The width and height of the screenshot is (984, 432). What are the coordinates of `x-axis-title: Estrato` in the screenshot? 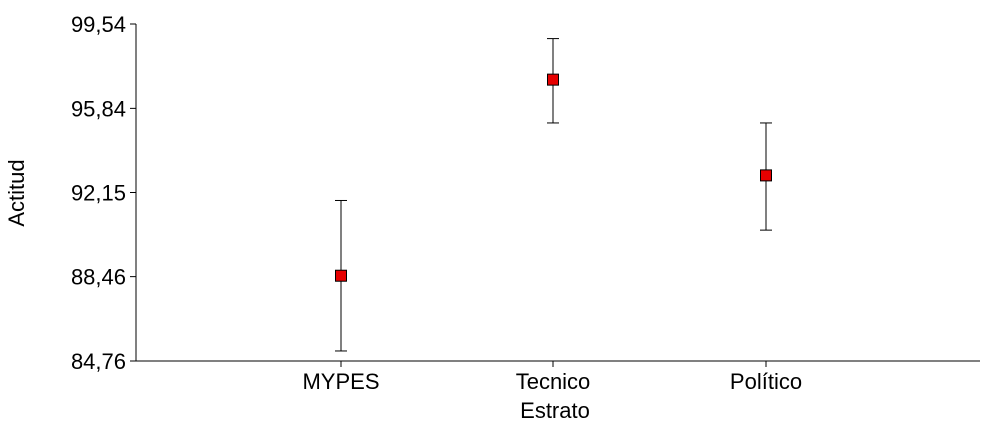 It's located at (555, 410).